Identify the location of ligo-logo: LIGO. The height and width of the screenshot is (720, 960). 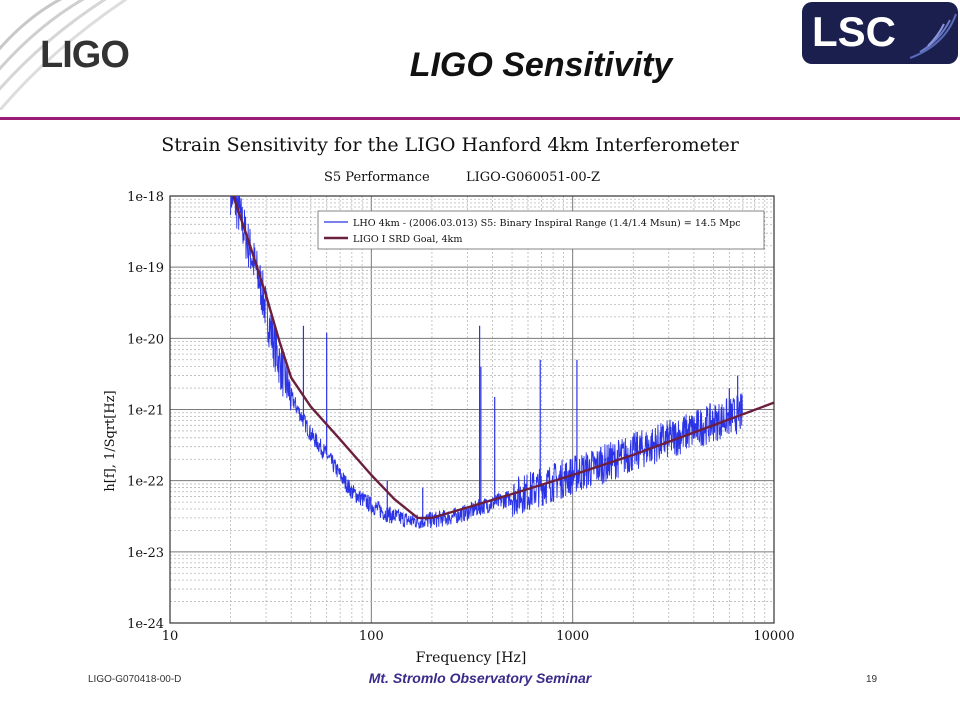
(85, 55).